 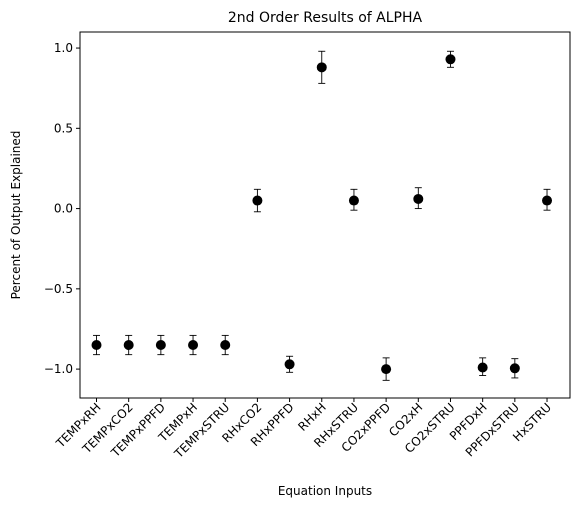 What do you see at coordinates (63, 48) in the screenshot?
I see `y-tick-label: 1.0` at bounding box center [63, 48].